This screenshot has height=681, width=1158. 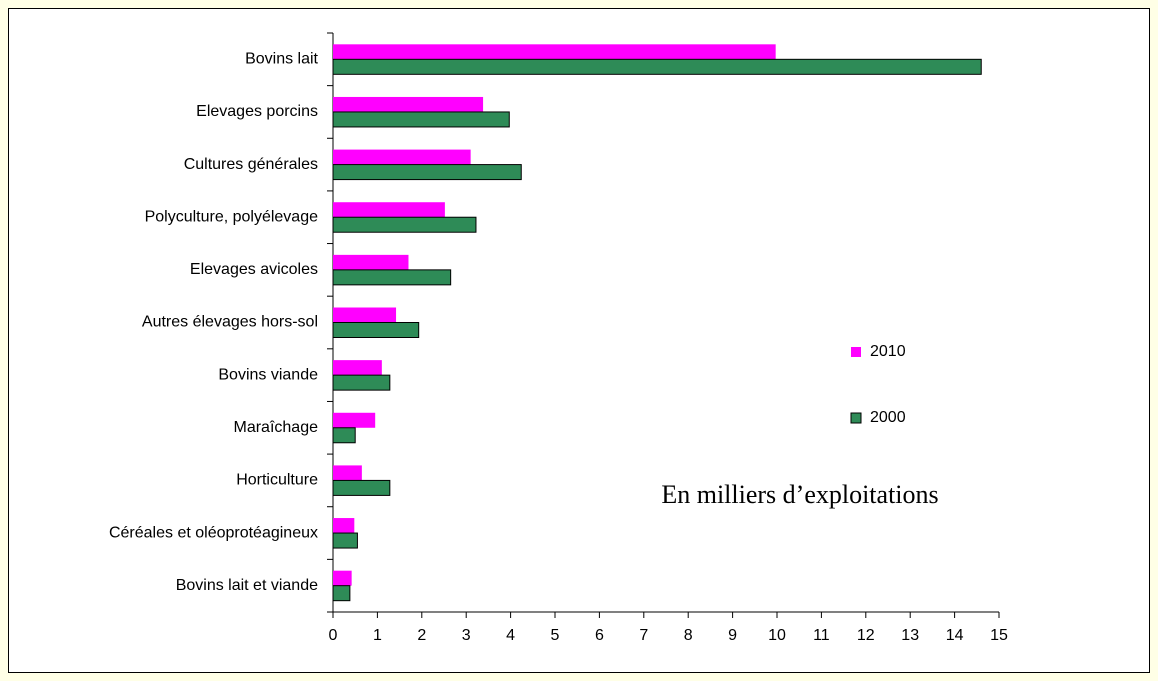 What do you see at coordinates (510, 635) in the screenshot?
I see `x-tick-label: 4` at bounding box center [510, 635].